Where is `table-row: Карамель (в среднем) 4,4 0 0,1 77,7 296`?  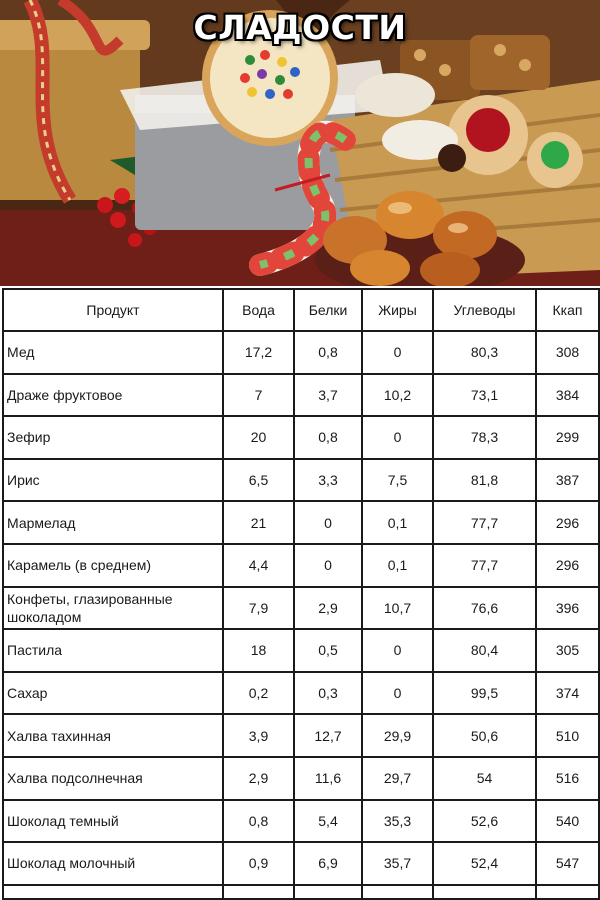
table-row: Карамель (в среднем) 4,4 0 0,1 77,7 296 is located at coordinates (301, 565).